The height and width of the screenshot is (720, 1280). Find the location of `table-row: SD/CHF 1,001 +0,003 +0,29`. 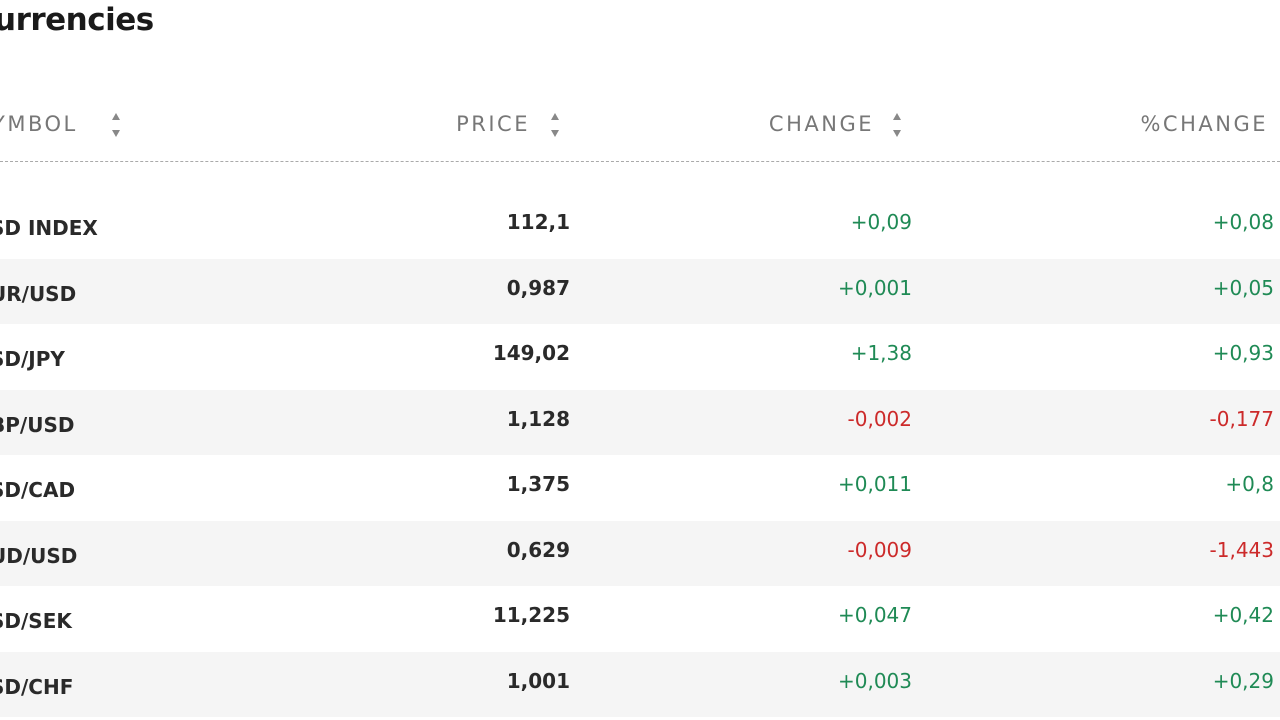

table-row: SD/CHF 1,001 +0,003 +0,29 is located at coordinates (640, 684).